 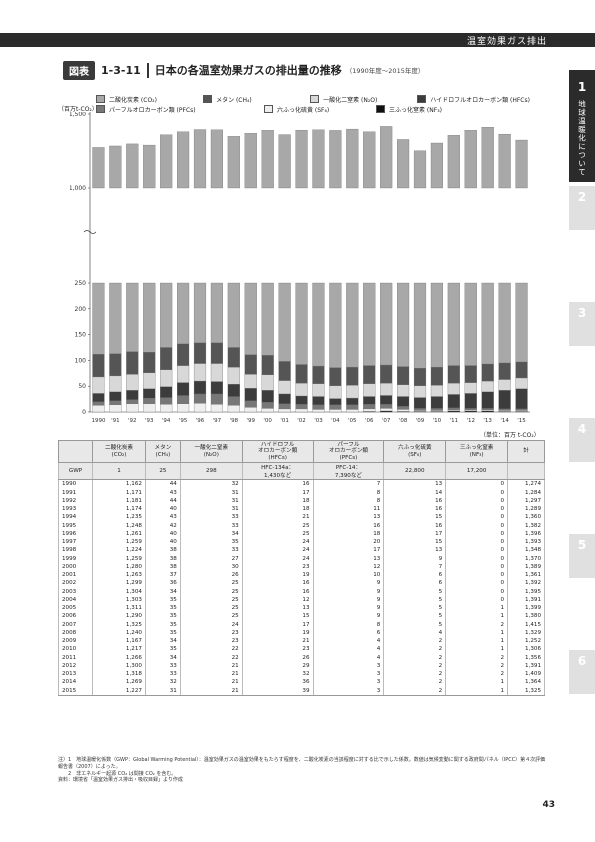 I want to click on value-cell: 8, so click(x=348, y=501).